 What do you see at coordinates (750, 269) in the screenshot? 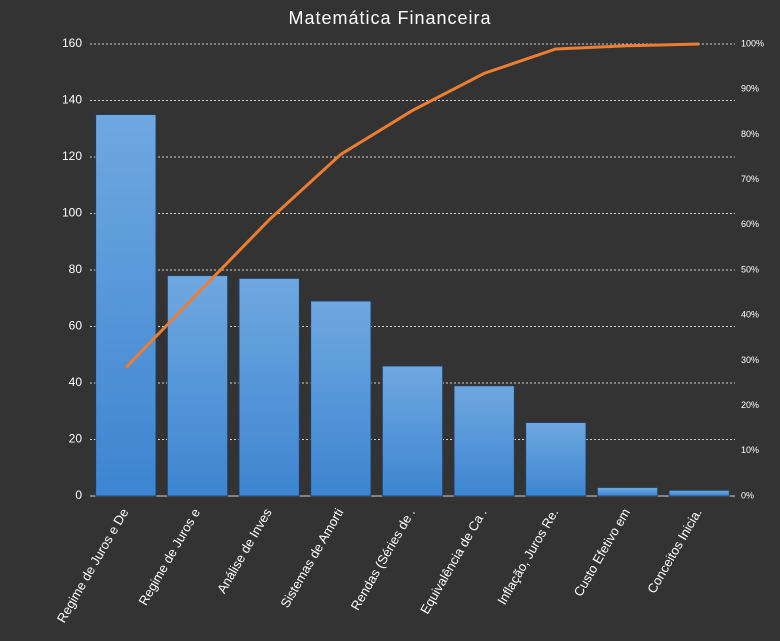
I see `y2-tick-label: 50%` at bounding box center [750, 269].